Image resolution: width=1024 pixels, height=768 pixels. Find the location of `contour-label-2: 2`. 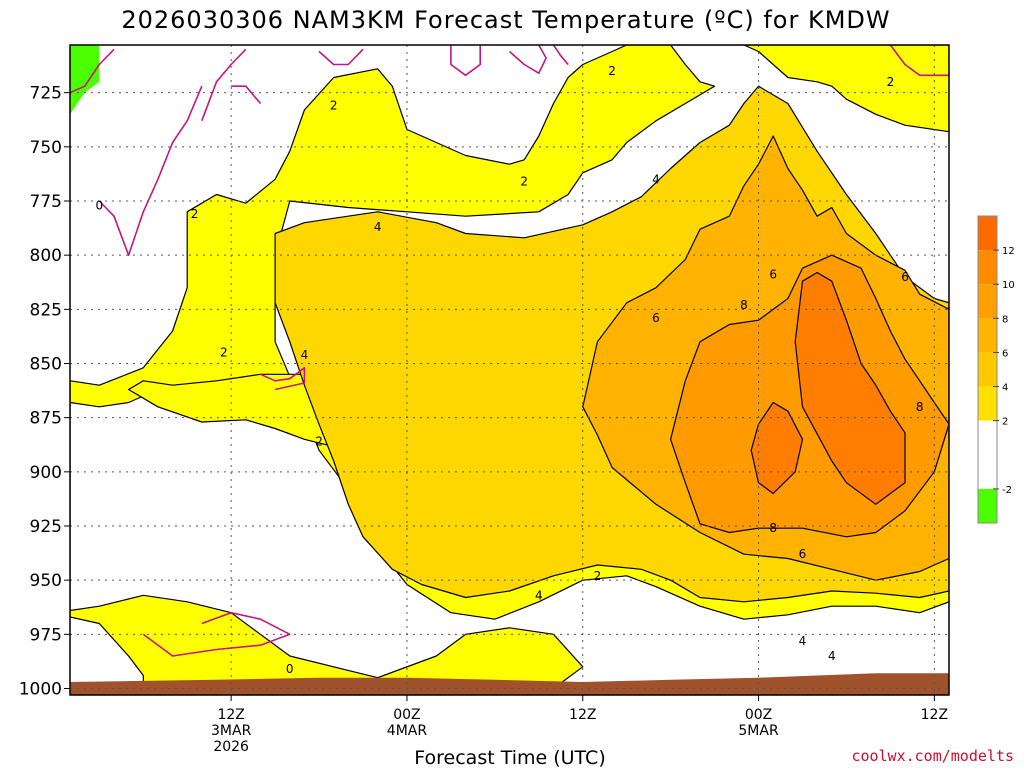

contour-label-2: 2 is located at coordinates (891, 82).